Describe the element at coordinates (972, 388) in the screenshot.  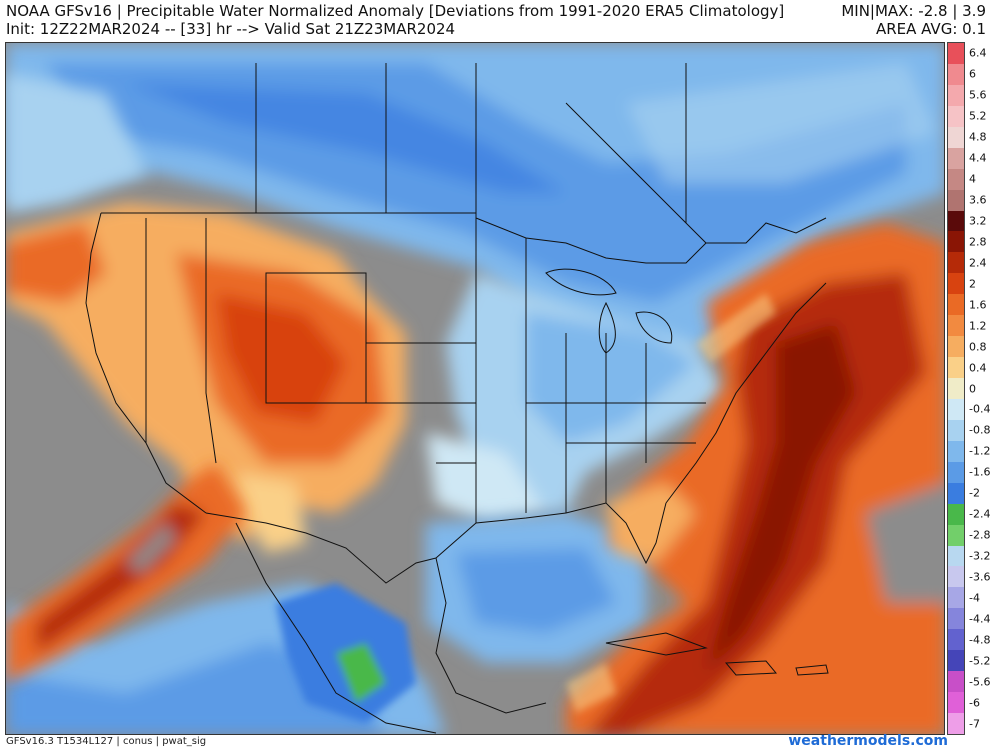
I see `colorbar-tick-label: 0` at that location.